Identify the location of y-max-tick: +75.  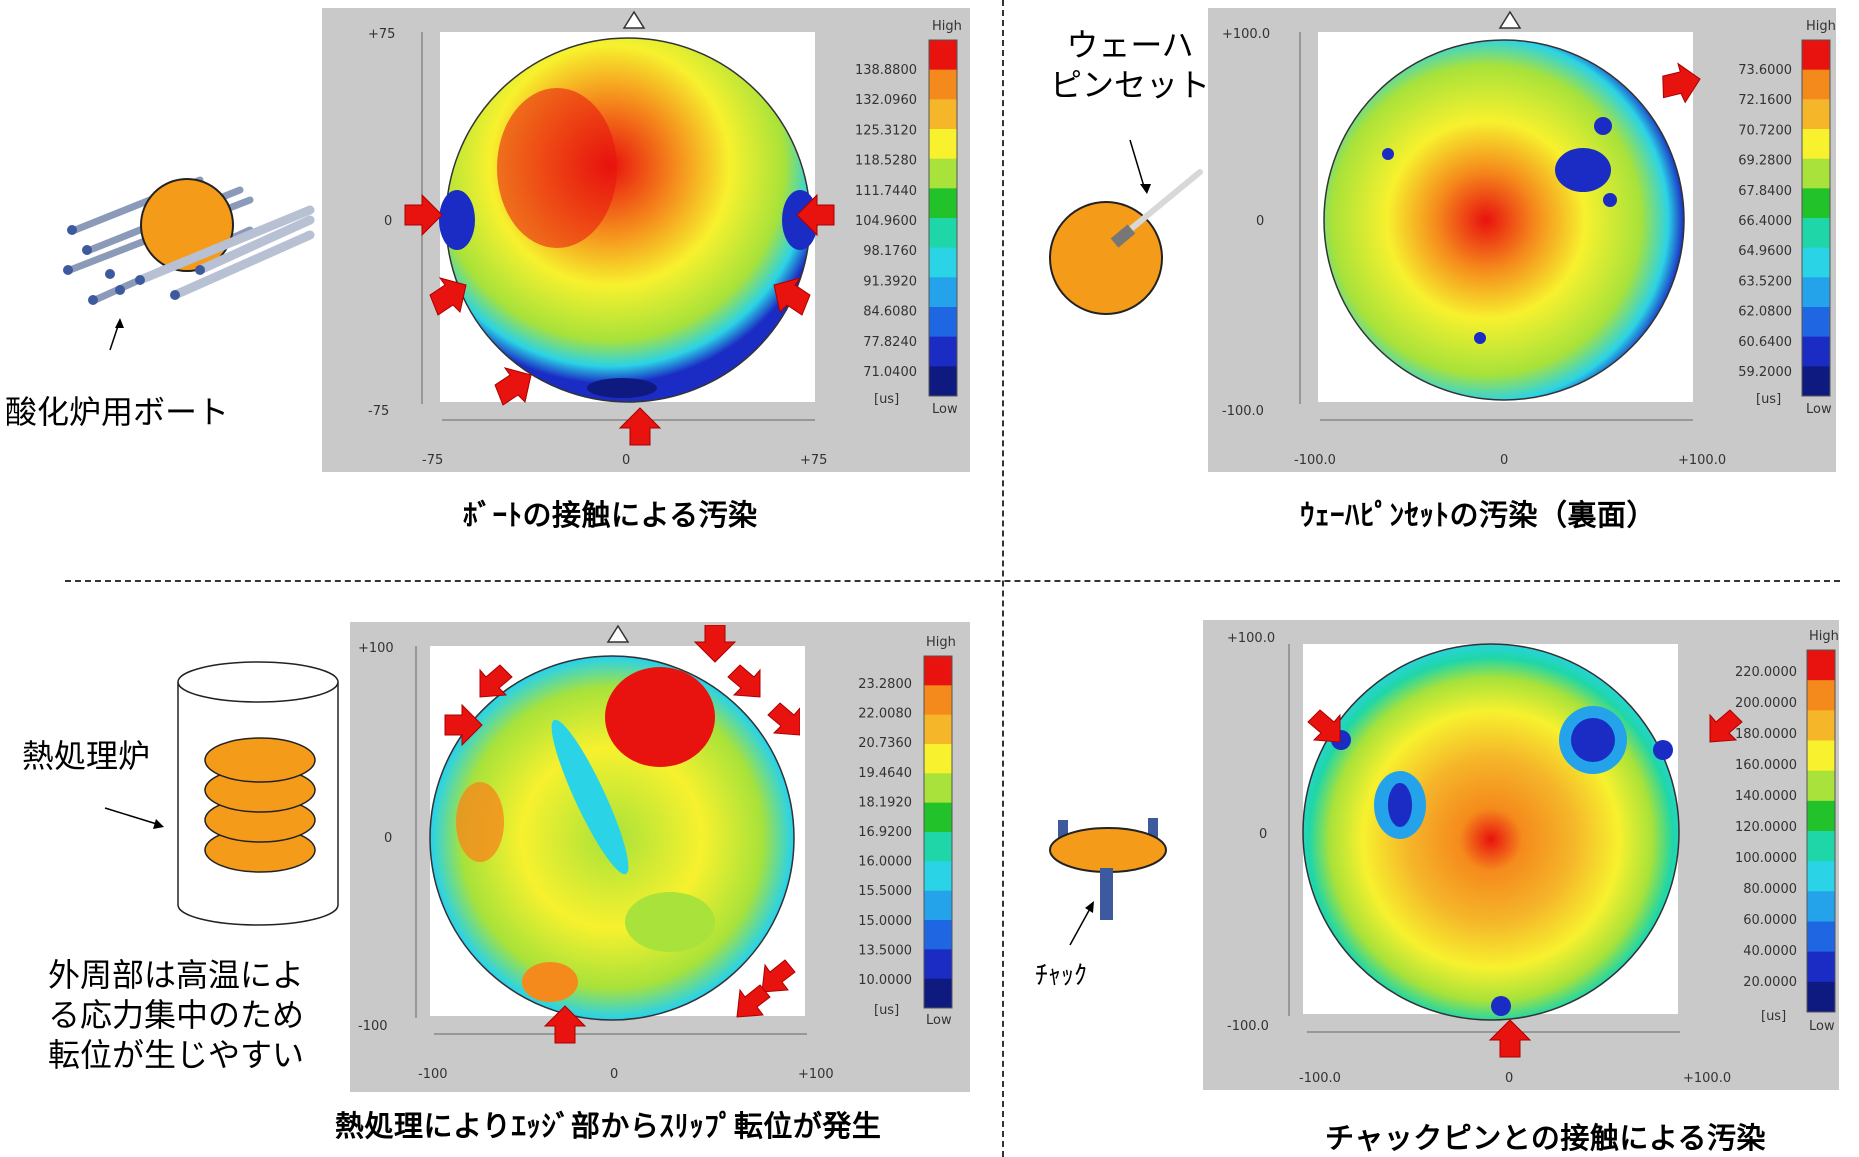
(381, 34).